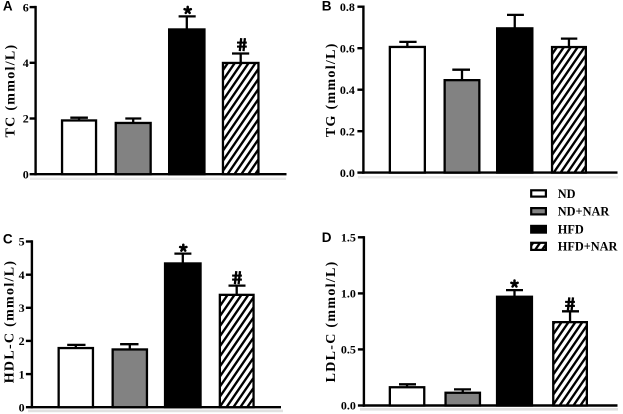 The width and height of the screenshot is (623, 414). I want to click on svg-text: 0.6, so click(347, 48).